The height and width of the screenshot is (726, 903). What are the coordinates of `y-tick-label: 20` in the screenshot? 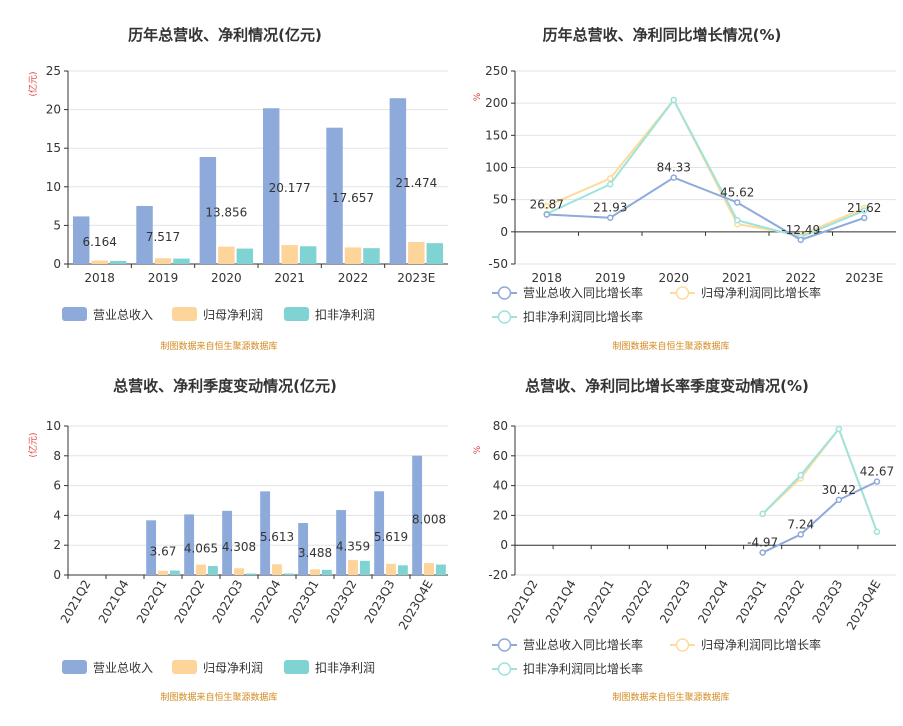 It's located at (500, 515).